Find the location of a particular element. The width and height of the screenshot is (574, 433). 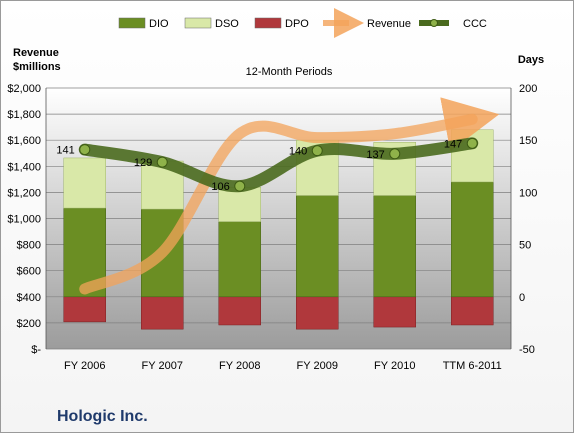

right-tick-label: 200 is located at coordinates (528, 89).